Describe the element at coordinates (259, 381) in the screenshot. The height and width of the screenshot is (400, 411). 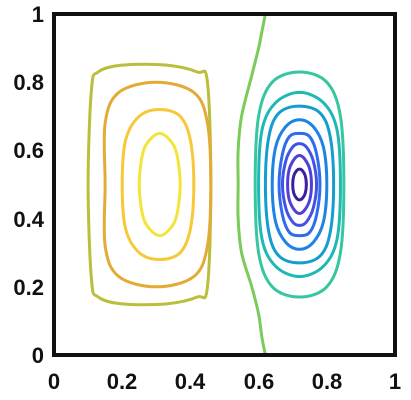
I see `x-tick-label: 0.6` at that location.